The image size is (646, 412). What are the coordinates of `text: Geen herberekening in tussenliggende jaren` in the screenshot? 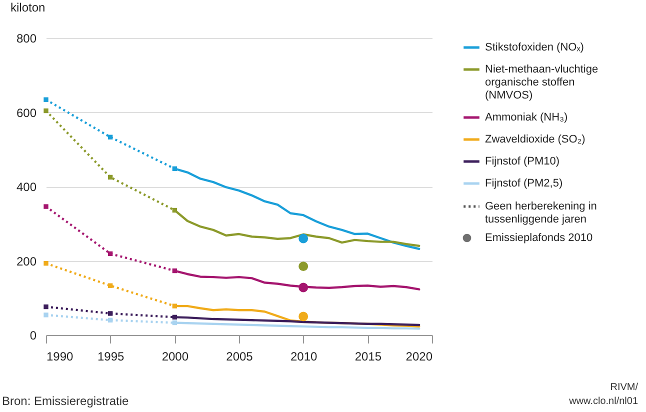 It's located at (541, 213).